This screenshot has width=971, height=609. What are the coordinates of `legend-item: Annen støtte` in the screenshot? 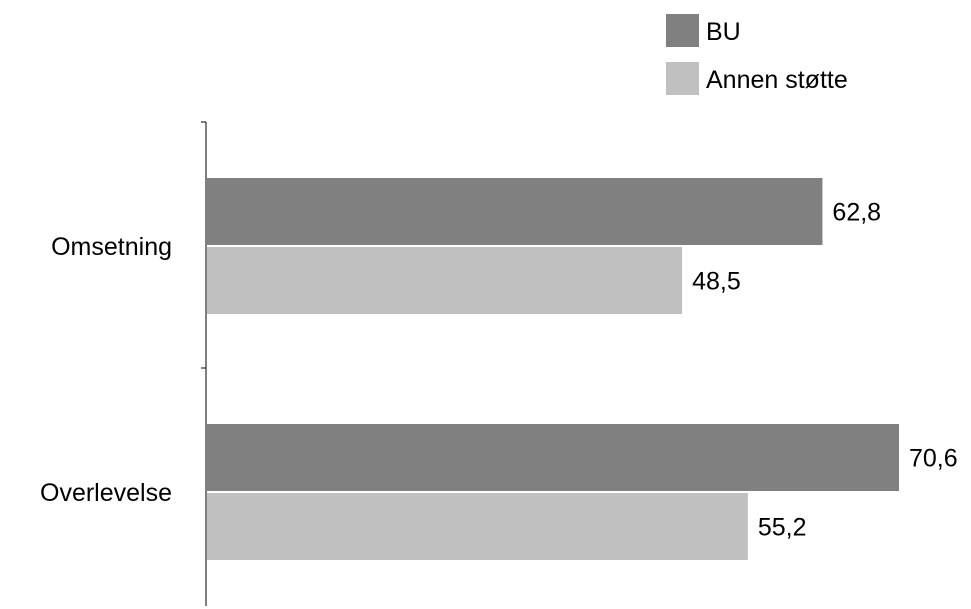 It's located at (757, 78).